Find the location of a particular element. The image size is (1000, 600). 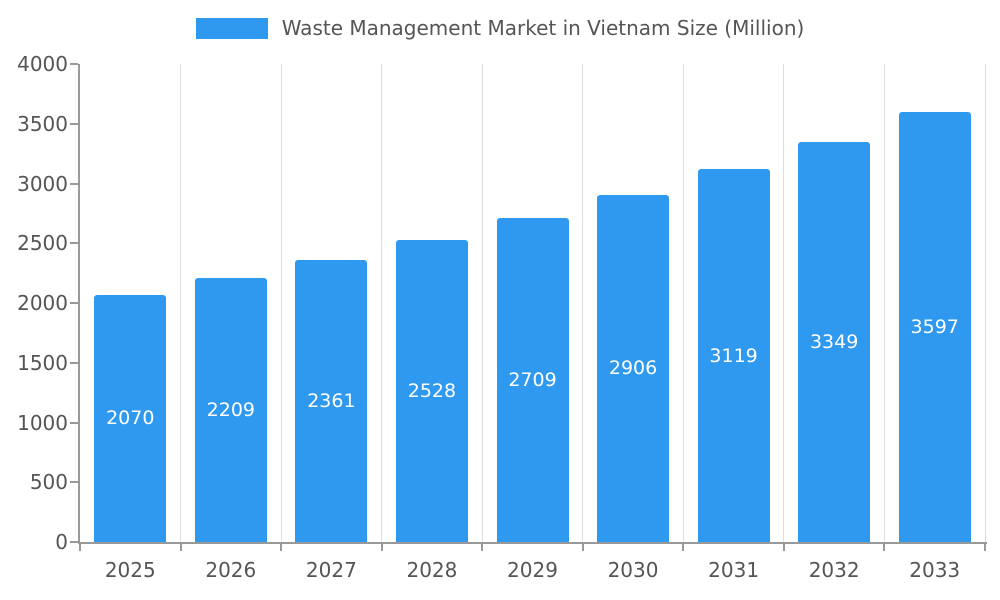

bar-value-label: 2209 is located at coordinates (230, 410).